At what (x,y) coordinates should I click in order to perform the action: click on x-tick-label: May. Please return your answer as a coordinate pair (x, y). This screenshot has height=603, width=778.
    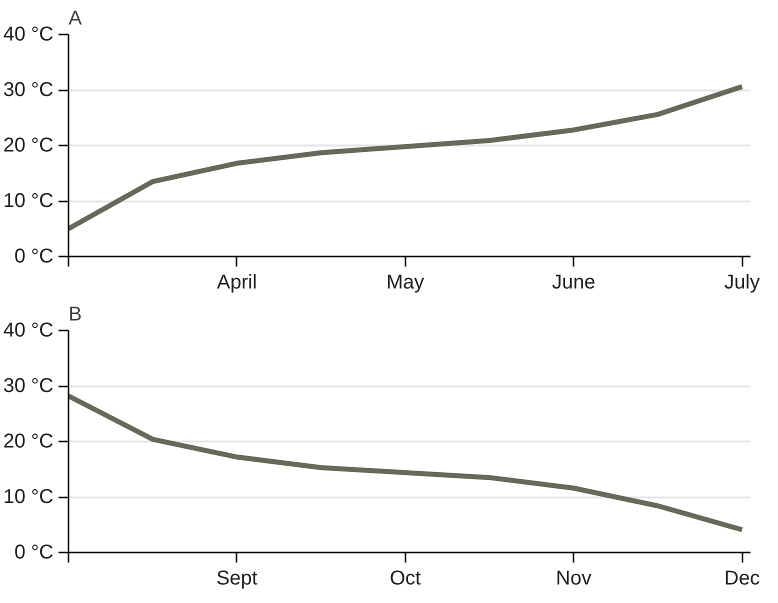
    Looking at the image, I should click on (405, 283).